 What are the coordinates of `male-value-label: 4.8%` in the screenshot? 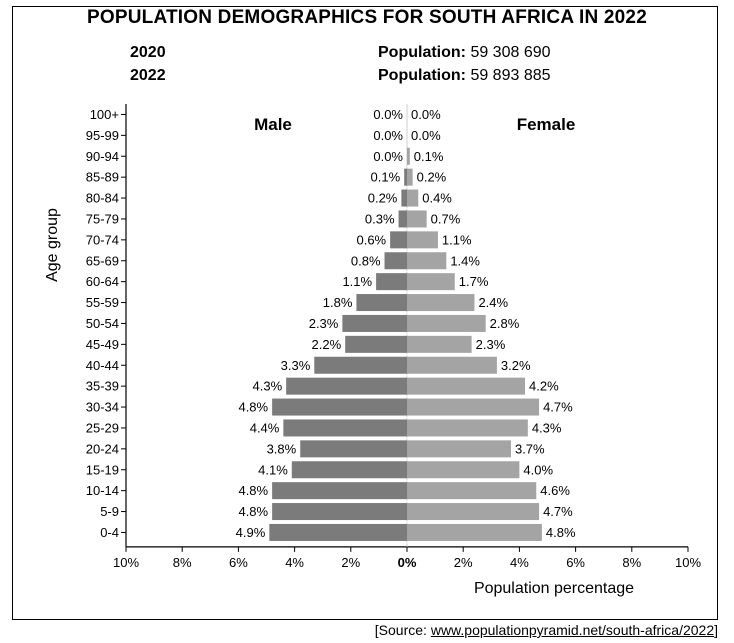 It's located at (253, 511).